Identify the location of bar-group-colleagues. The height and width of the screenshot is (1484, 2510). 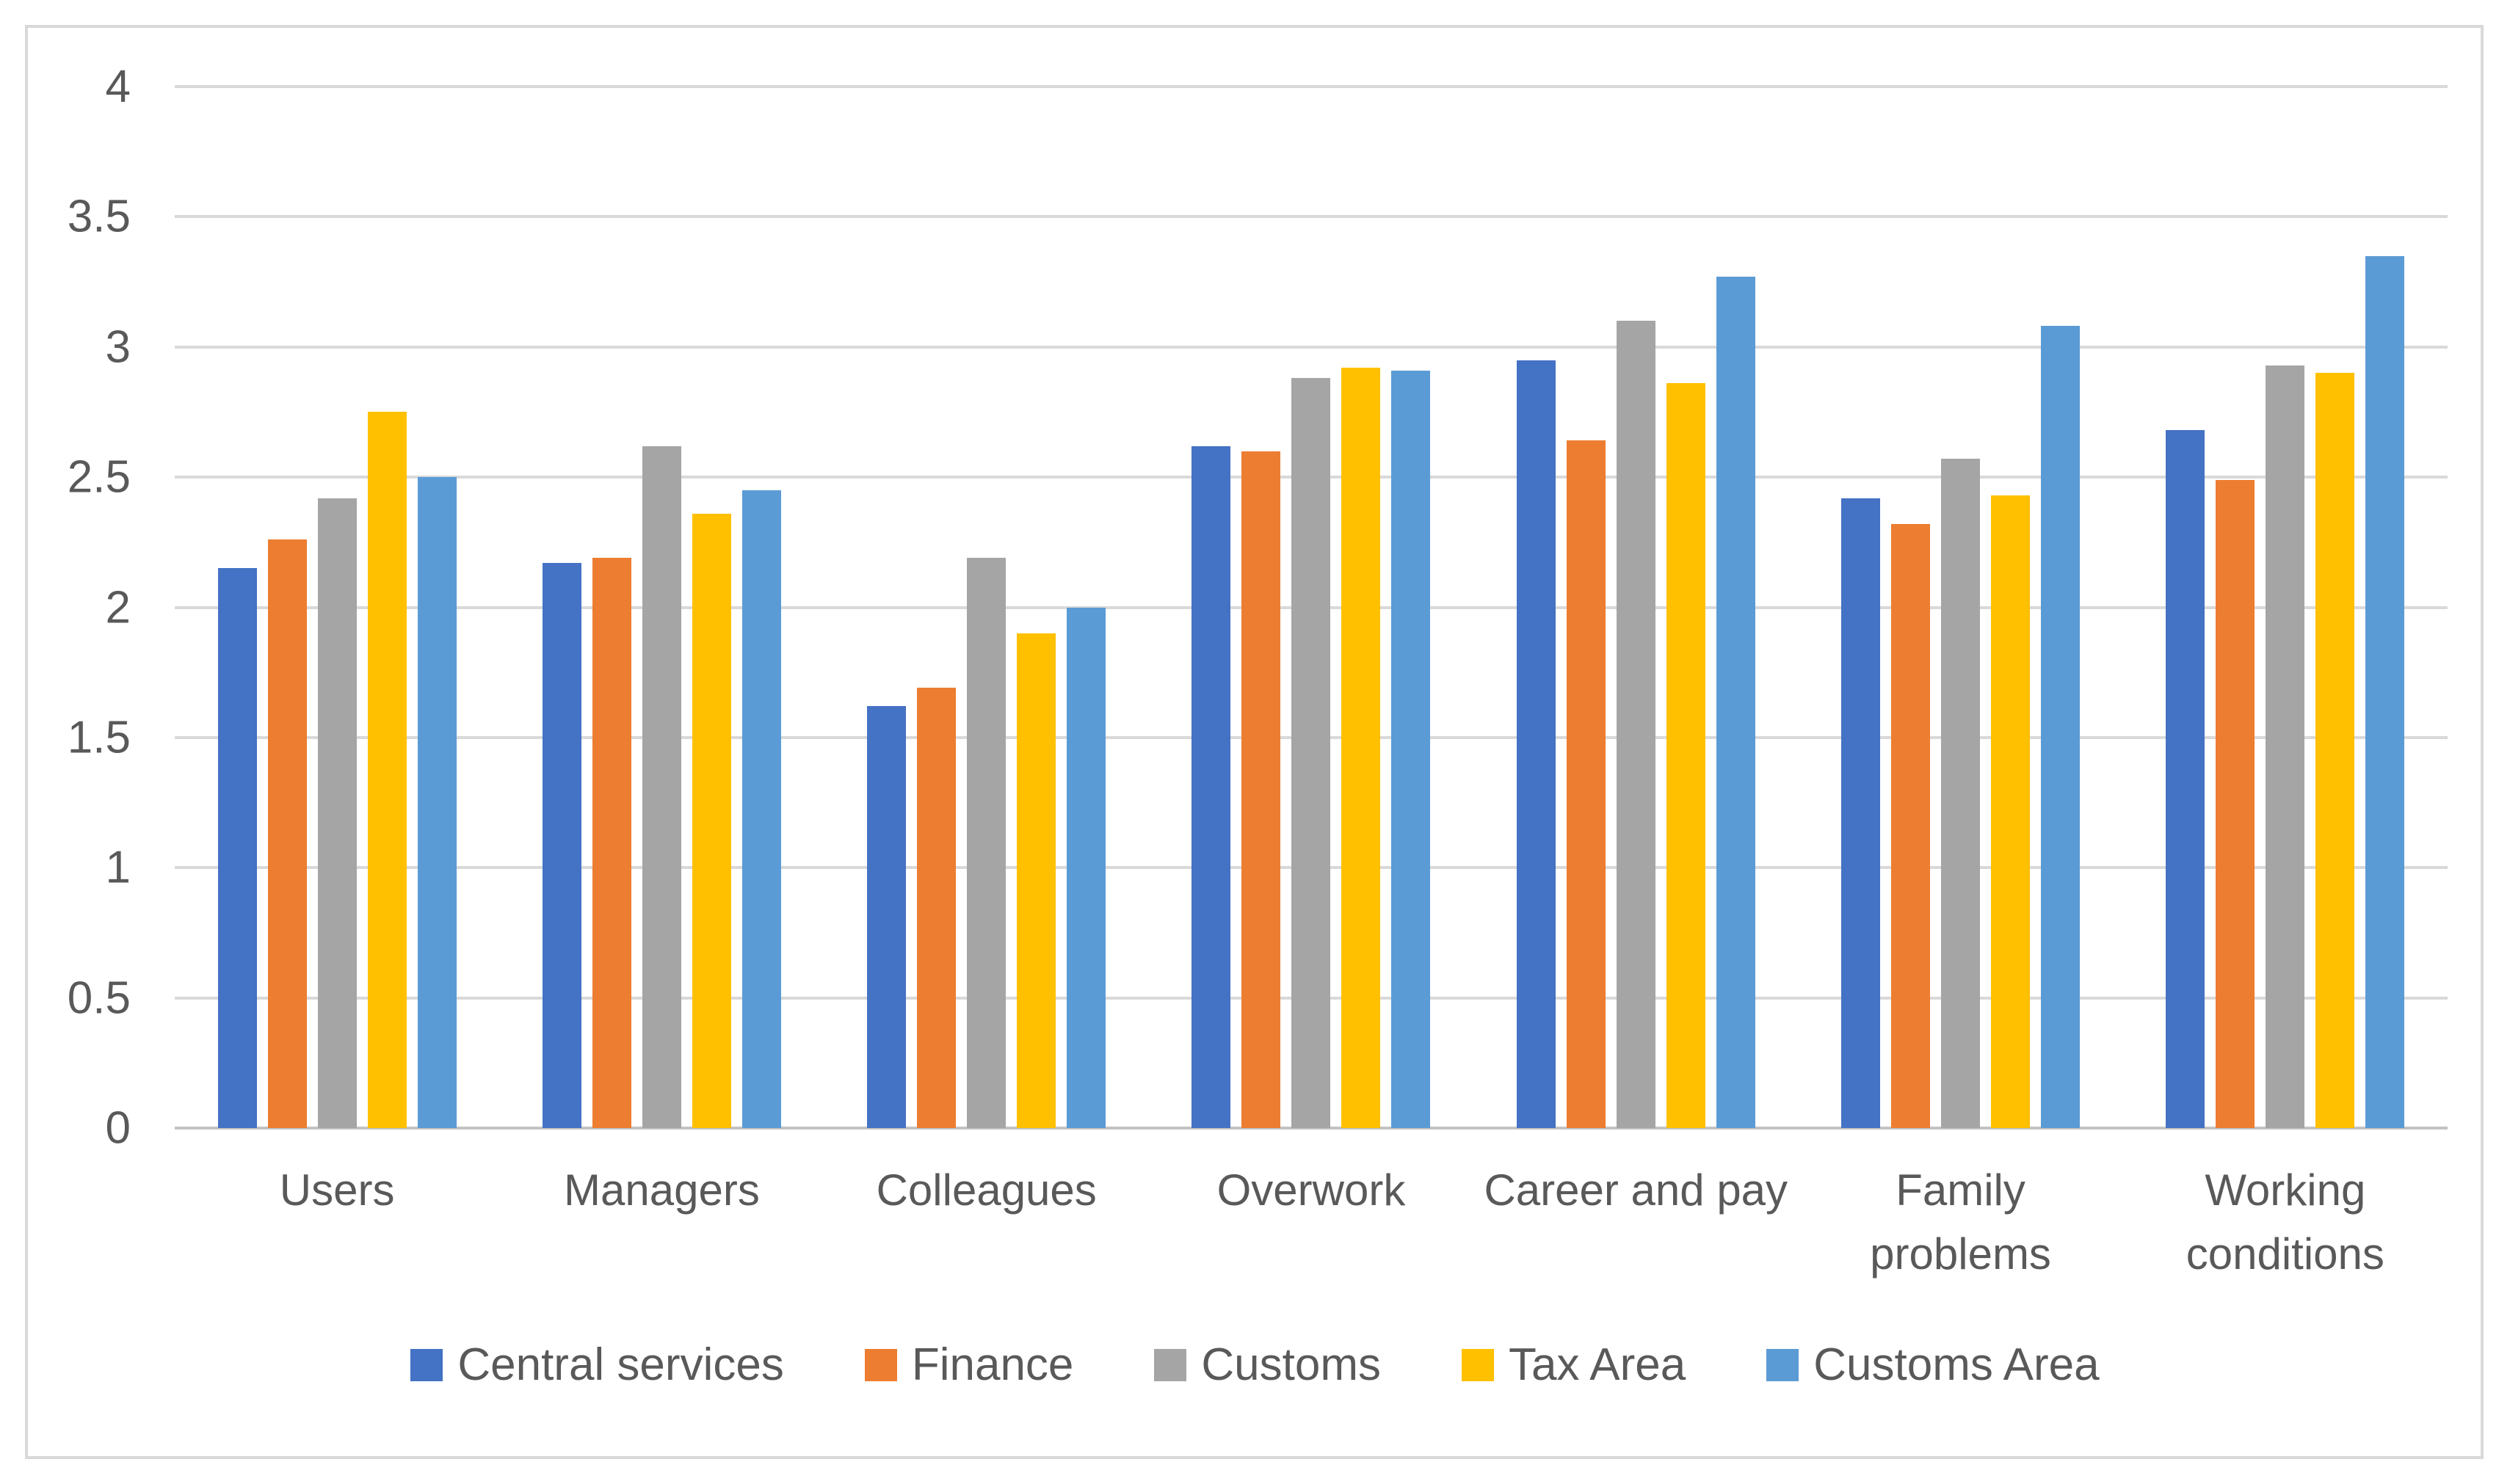
(986, 607).